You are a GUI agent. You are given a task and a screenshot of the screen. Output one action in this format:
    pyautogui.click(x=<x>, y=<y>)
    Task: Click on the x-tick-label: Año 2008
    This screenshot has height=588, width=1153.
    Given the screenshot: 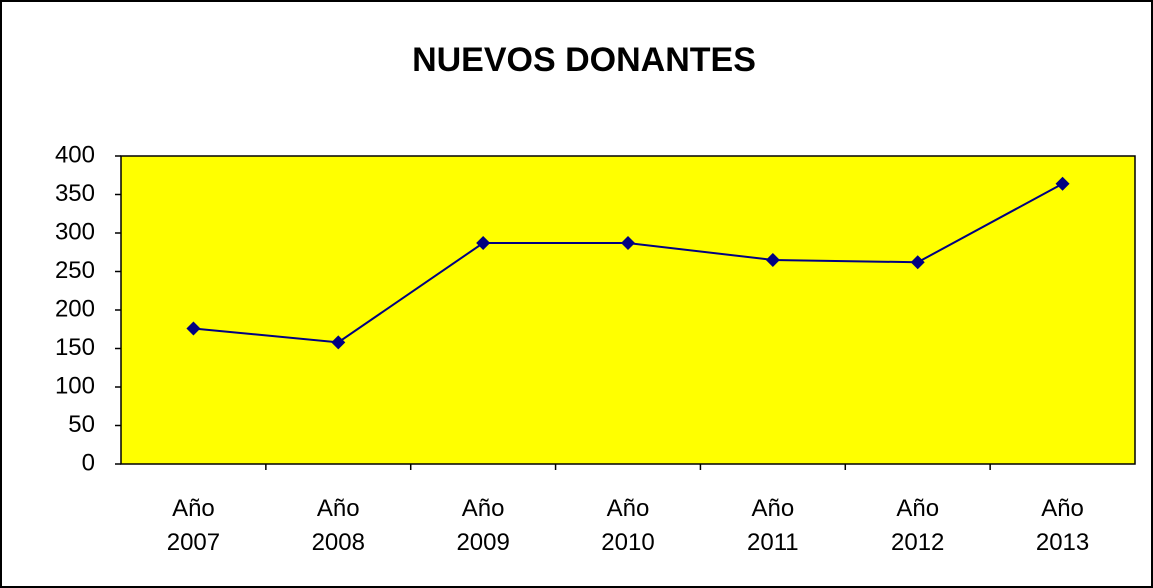 What is the action you would take?
    pyautogui.click(x=338, y=525)
    